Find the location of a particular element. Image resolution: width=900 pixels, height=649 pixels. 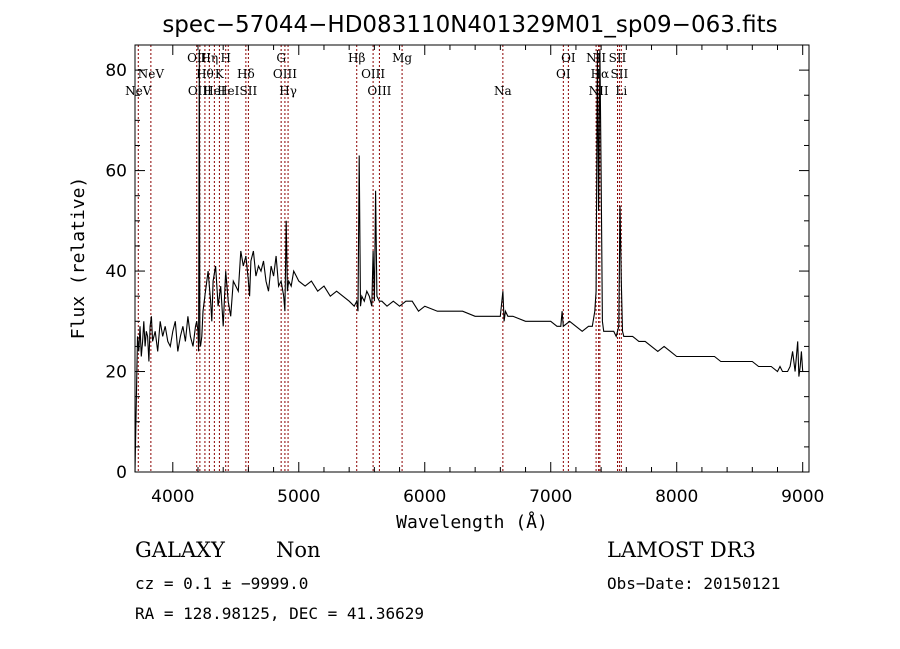

y-axis-label: Flux (relative) is located at coordinates (78, 258).